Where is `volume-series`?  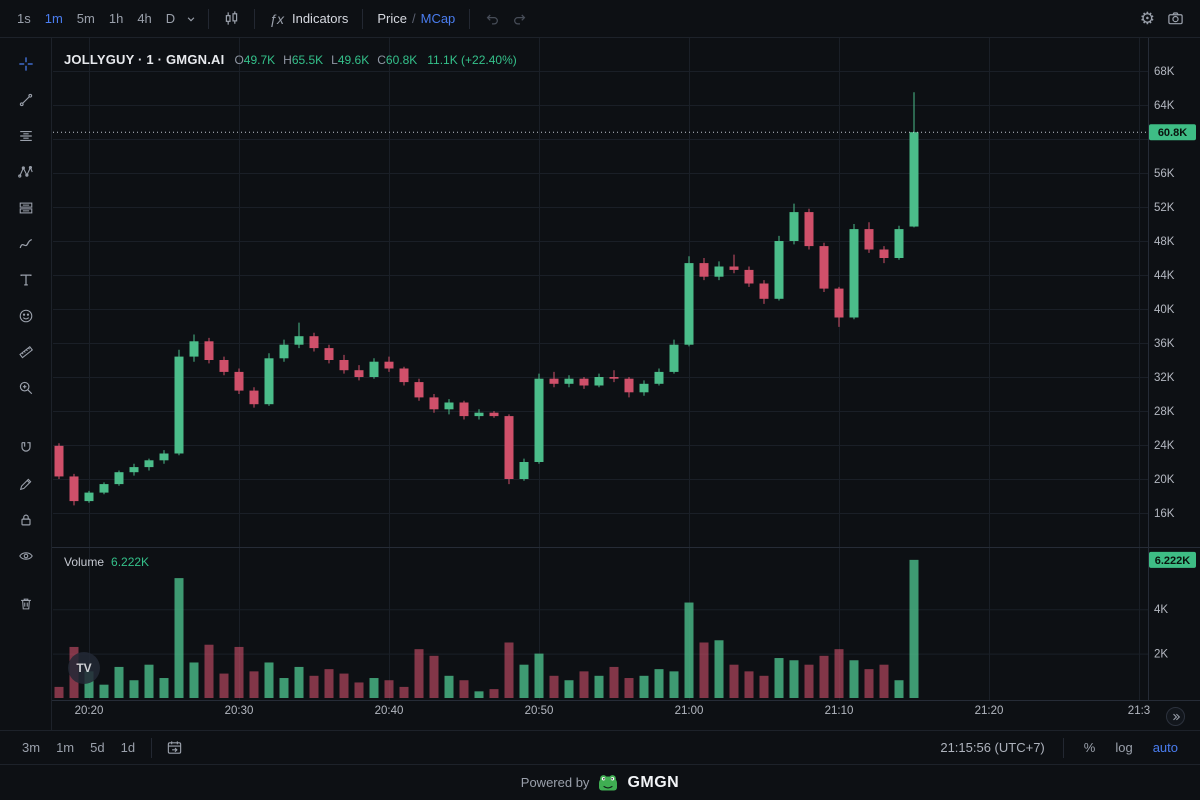
volume-series is located at coordinates (486, 628).